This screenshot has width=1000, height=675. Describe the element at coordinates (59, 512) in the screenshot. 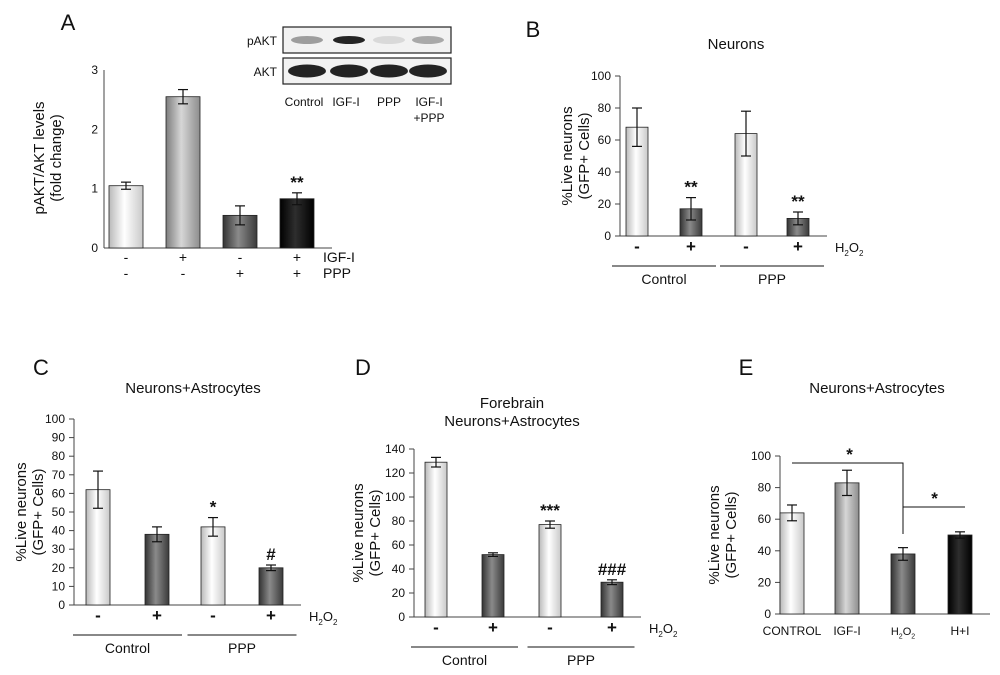

I see `panel-c-y-tick-label: 50` at that location.